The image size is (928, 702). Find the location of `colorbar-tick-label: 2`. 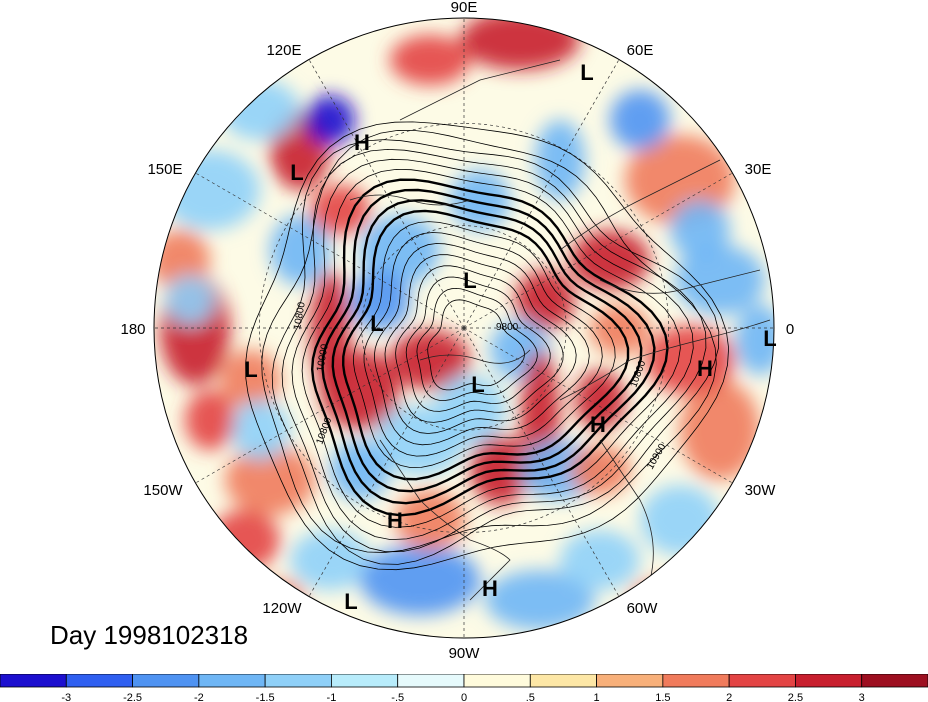

colorbar-tick-label: 2 is located at coordinates (729, 697).